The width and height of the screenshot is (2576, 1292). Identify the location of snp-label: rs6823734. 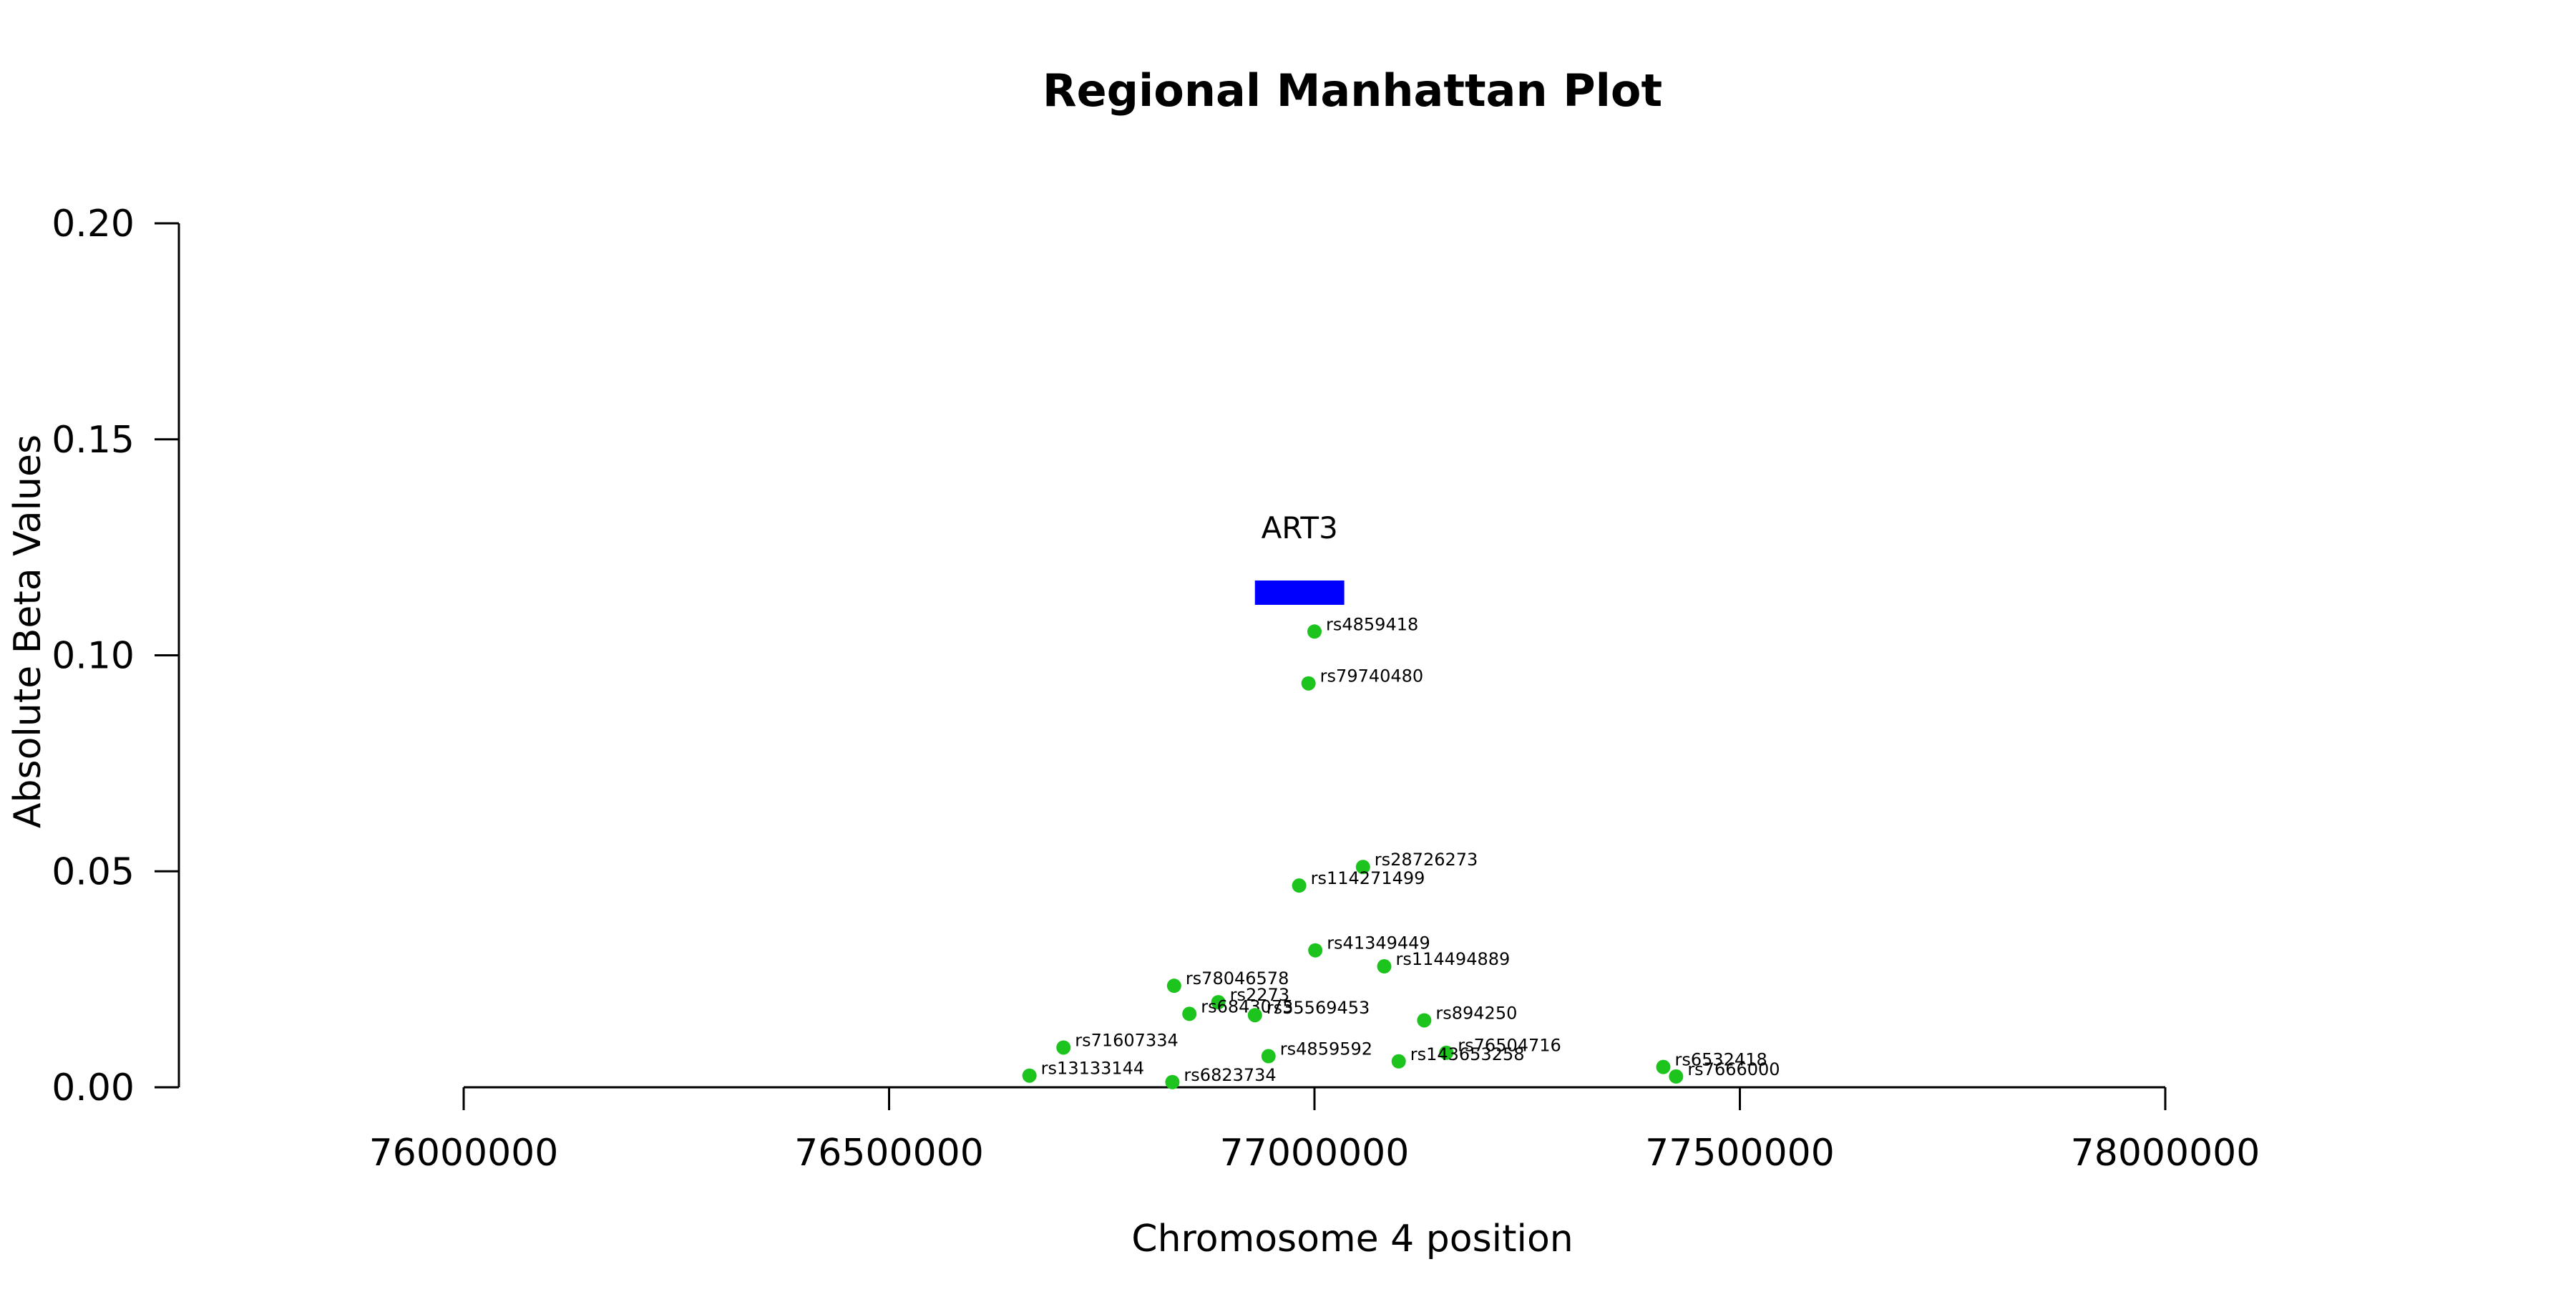
(1230, 1075).